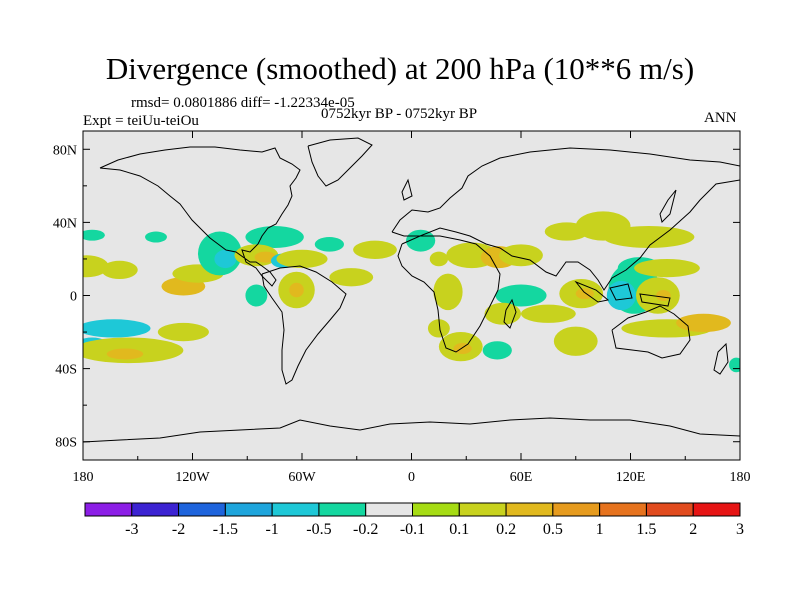  Describe the element at coordinates (73, 297) in the screenshot. I see `y-tick-label: 0` at that location.